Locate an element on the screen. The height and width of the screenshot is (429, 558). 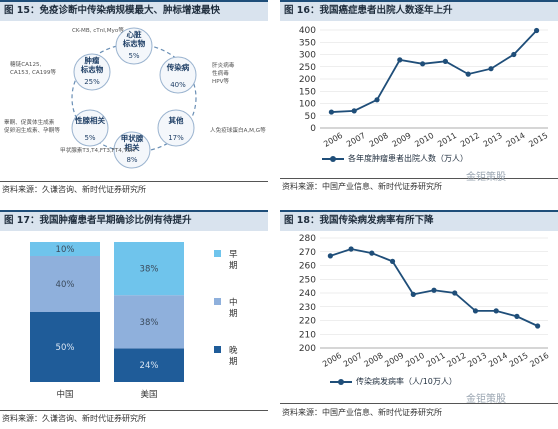
fig18-xtick-label: 2006 is located at coordinates (332, 360).